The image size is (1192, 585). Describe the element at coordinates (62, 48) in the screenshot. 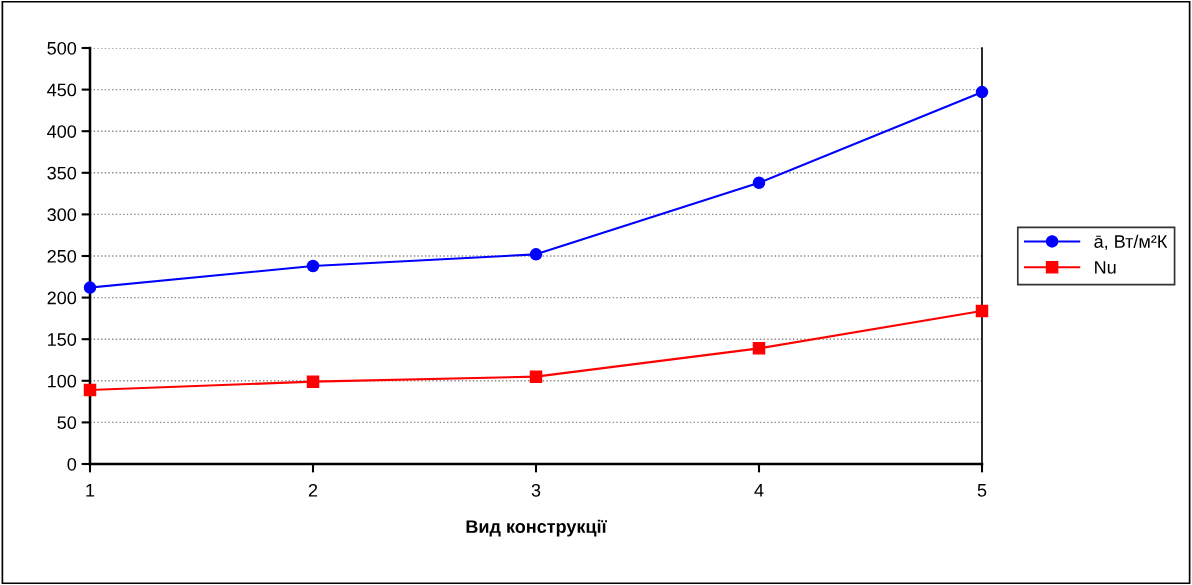

I see `y-tick-label: 500` at that location.